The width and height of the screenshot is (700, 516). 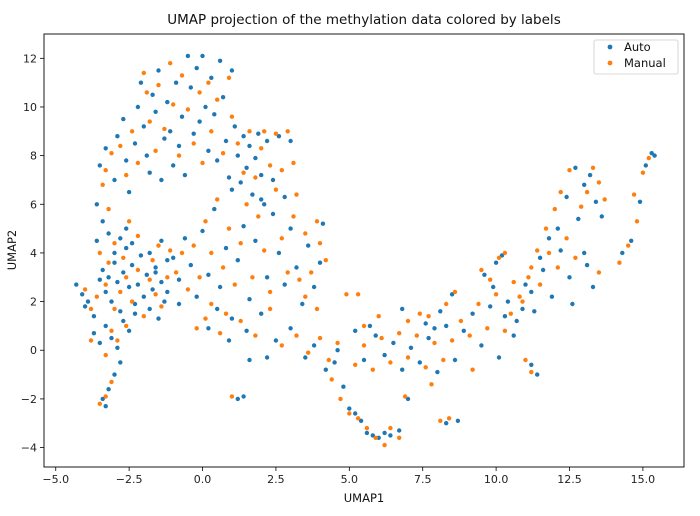 What do you see at coordinates (364, 498) in the screenshot?
I see `x-axis-label: UMAP1` at bounding box center [364, 498].